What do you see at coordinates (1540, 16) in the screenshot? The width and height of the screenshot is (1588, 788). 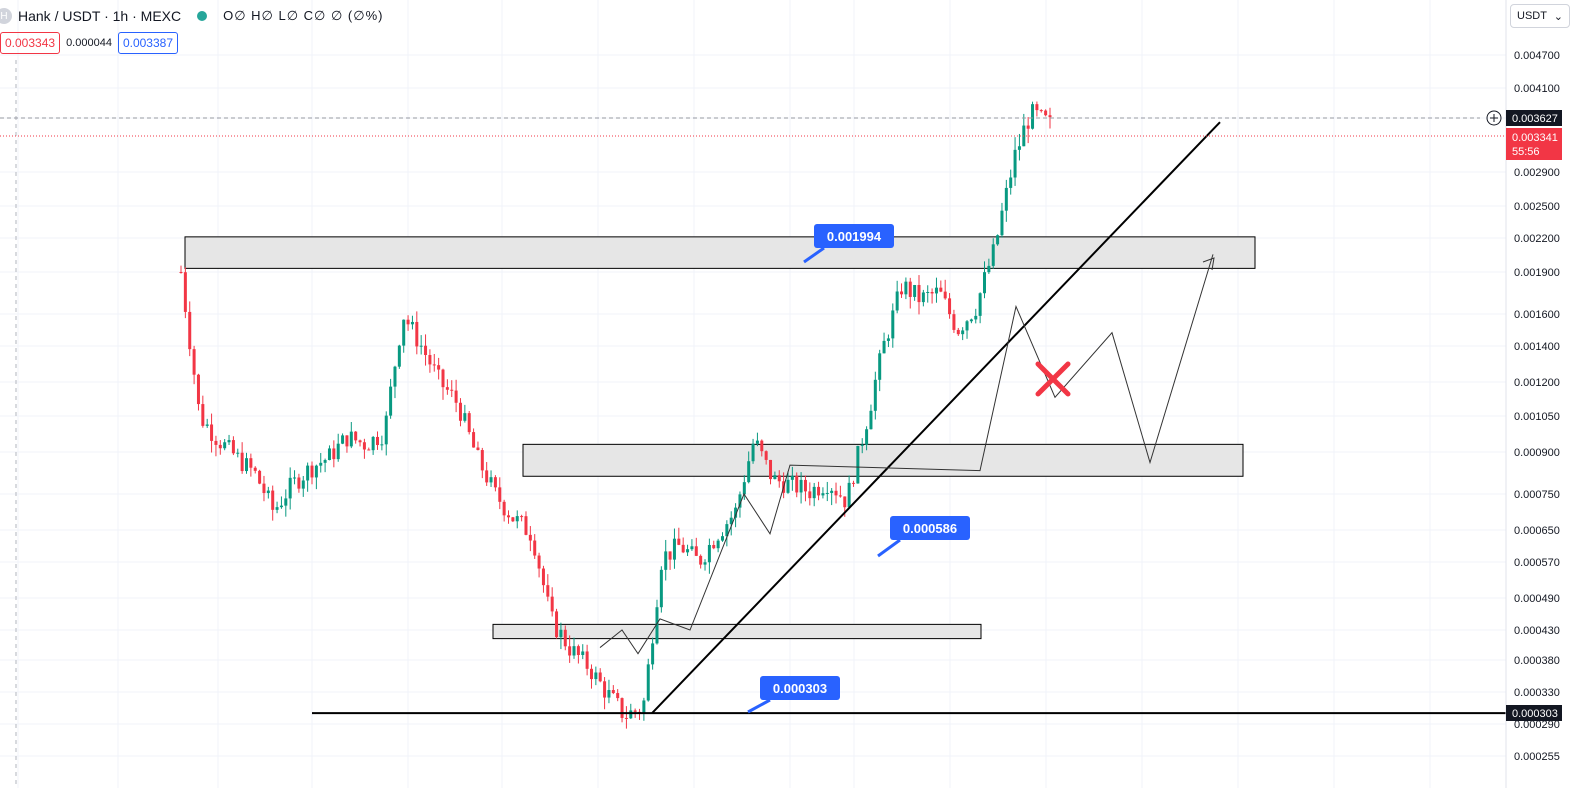 I see `currency-selector: USDT ⌄` at bounding box center [1540, 16].